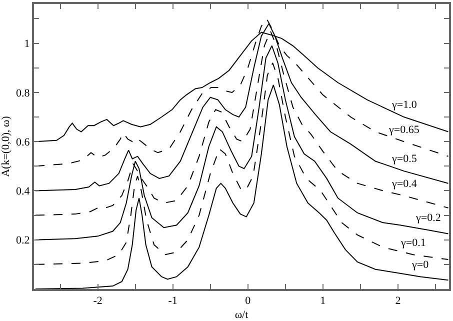 The image size is (453, 321). What do you see at coordinates (420, 265) in the screenshot?
I see `series-label: γ=0` at bounding box center [420, 265].